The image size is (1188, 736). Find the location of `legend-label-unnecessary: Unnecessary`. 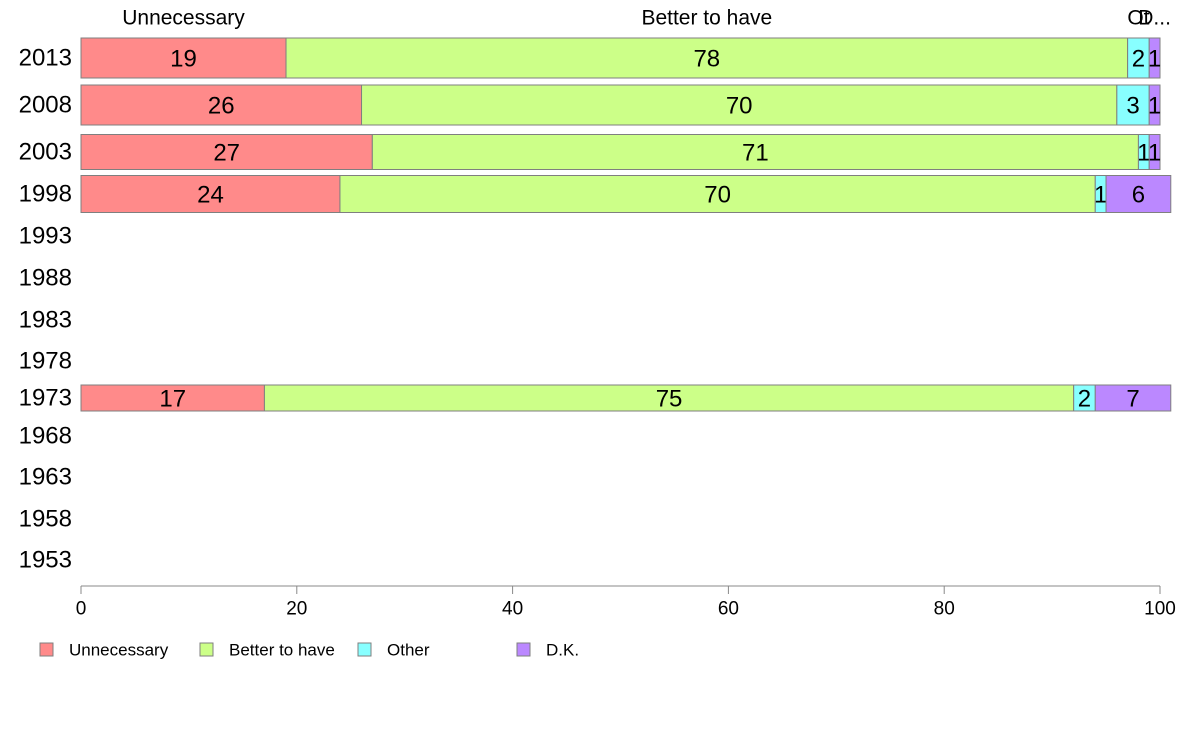

legend-label-unnecessary: Unnecessary is located at coordinates (119, 650).